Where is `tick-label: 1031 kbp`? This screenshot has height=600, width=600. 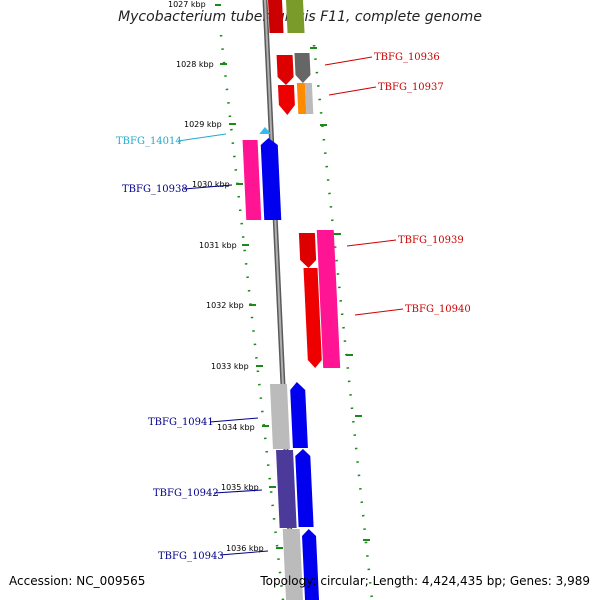 tick-label: 1031 kbp is located at coordinates (218, 245).